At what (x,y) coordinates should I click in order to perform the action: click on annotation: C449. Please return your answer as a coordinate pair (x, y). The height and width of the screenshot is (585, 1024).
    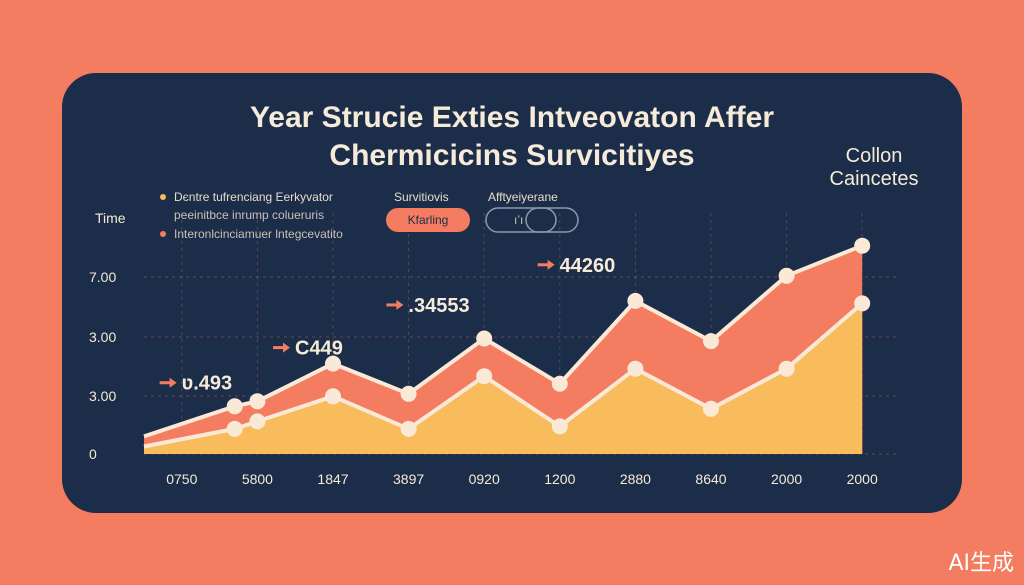
    Looking at the image, I should click on (308, 349).